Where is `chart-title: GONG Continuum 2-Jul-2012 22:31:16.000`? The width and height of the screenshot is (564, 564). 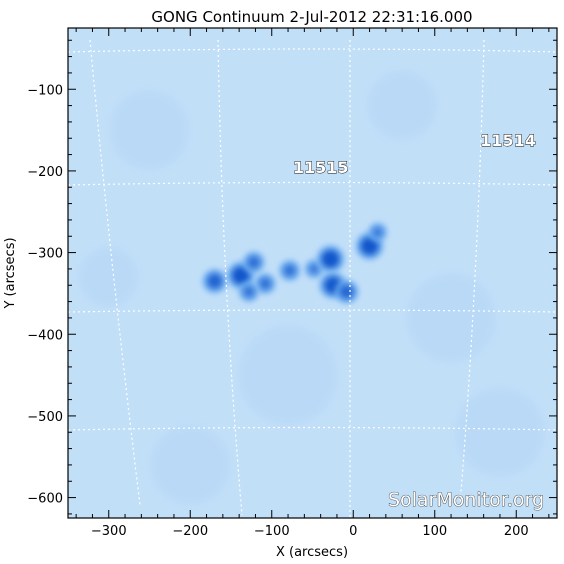 chart-title: GONG Continuum 2-Jul-2012 22:31:16.000 is located at coordinates (311, 17).